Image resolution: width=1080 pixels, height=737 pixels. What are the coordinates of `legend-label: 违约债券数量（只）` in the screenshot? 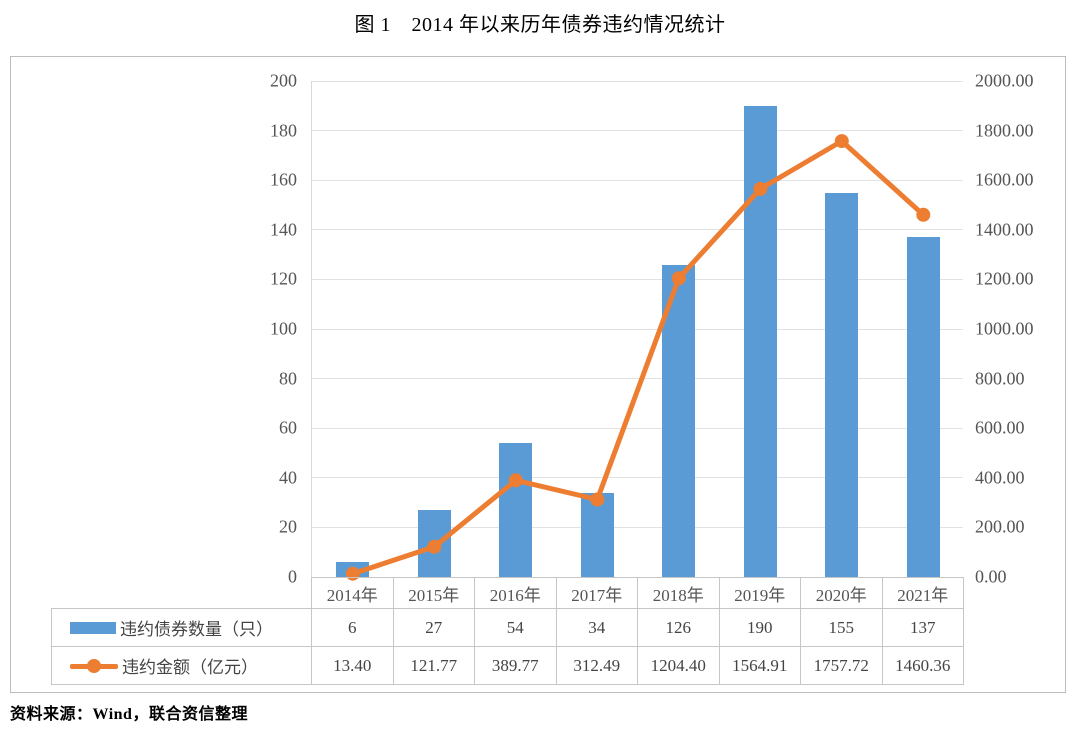 It's located at (196, 629).